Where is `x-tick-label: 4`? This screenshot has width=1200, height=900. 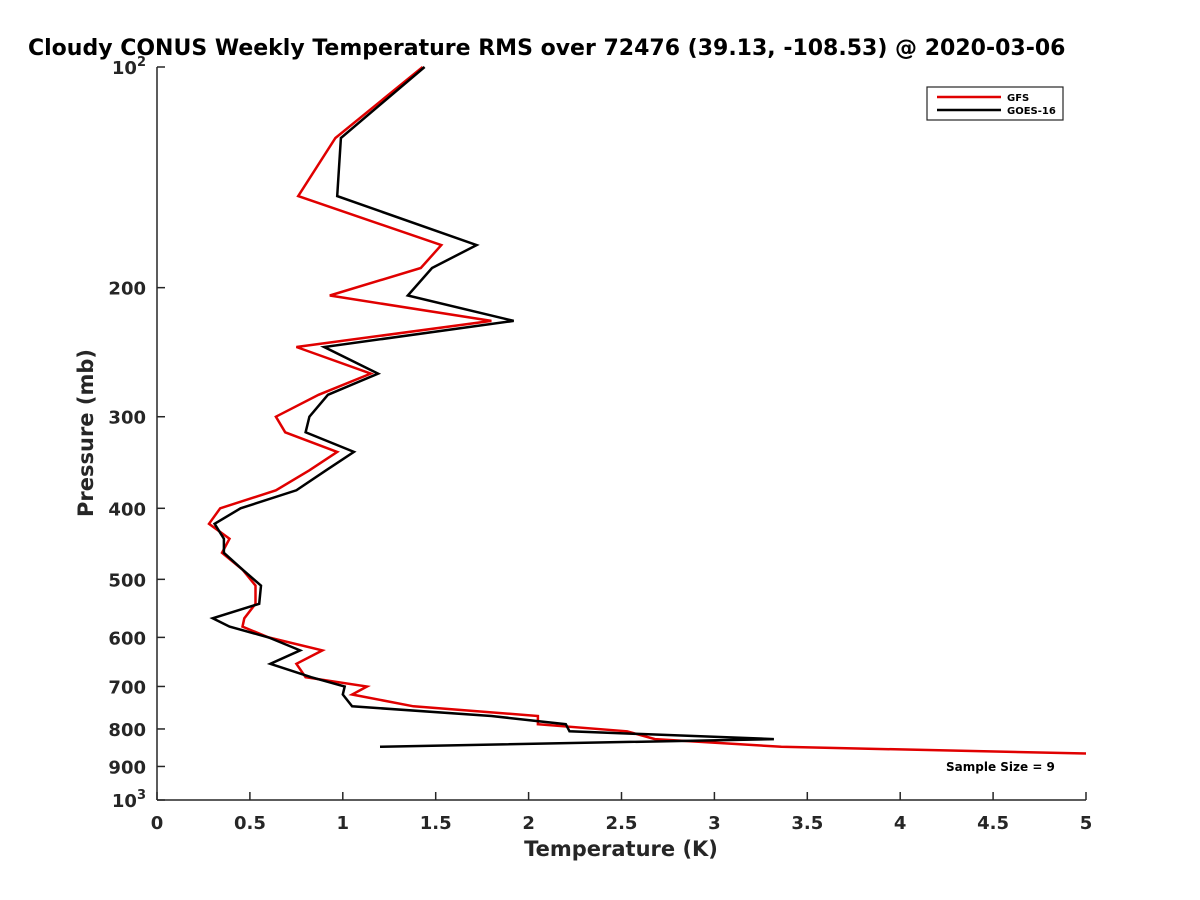 x-tick-label: 4 is located at coordinates (900, 823).